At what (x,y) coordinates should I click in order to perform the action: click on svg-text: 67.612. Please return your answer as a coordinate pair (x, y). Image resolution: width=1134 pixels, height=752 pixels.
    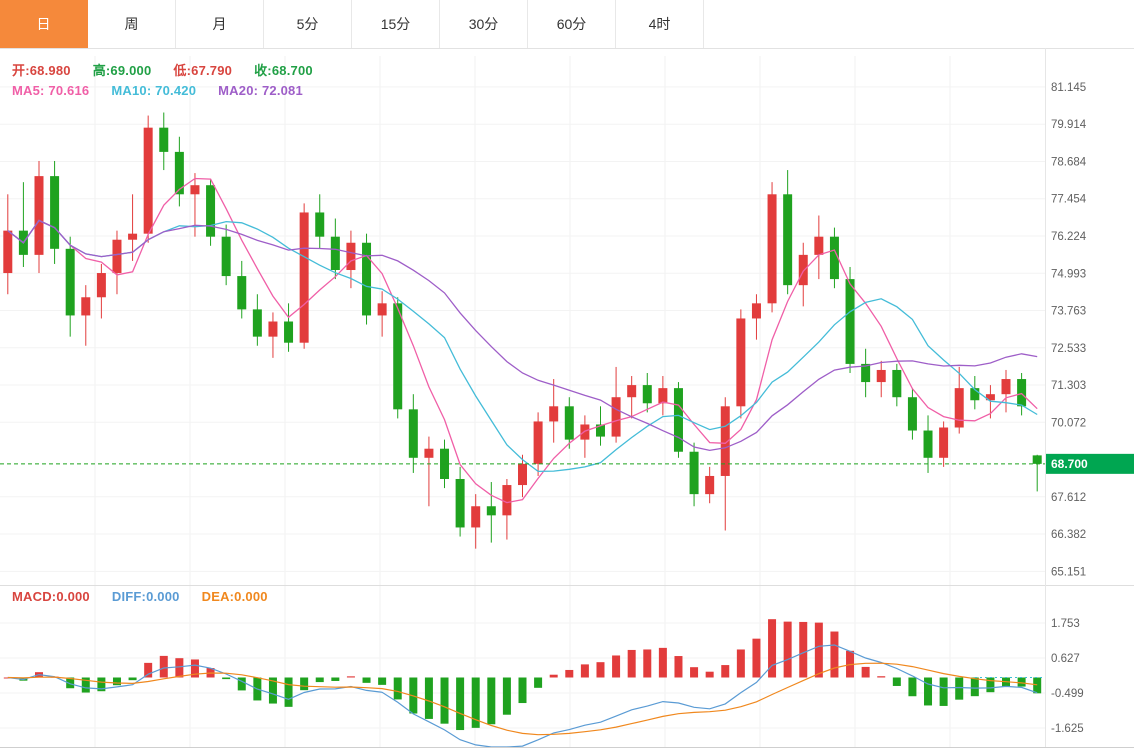
    Looking at the image, I should click on (1068, 498).